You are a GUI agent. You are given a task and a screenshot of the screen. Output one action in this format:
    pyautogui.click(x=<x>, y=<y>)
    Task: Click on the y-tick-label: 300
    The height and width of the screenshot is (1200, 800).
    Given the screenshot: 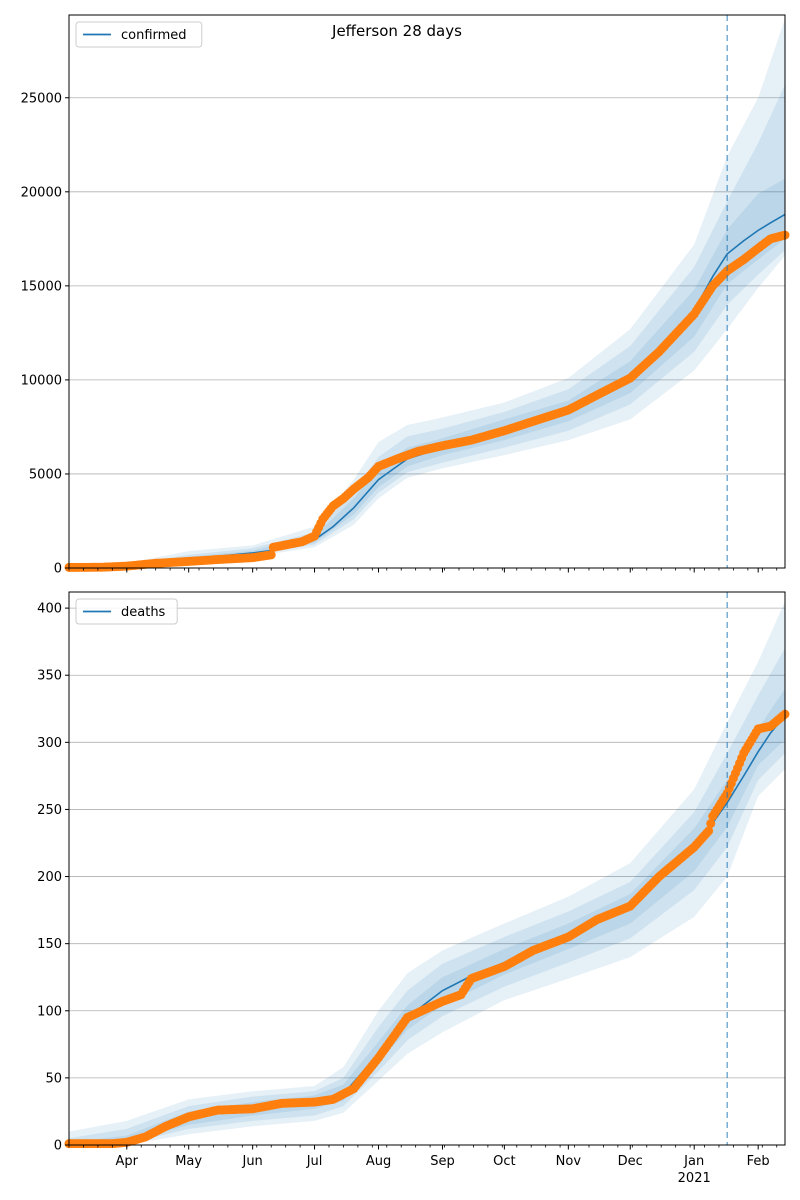 What is the action you would take?
    pyautogui.click(x=49, y=743)
    